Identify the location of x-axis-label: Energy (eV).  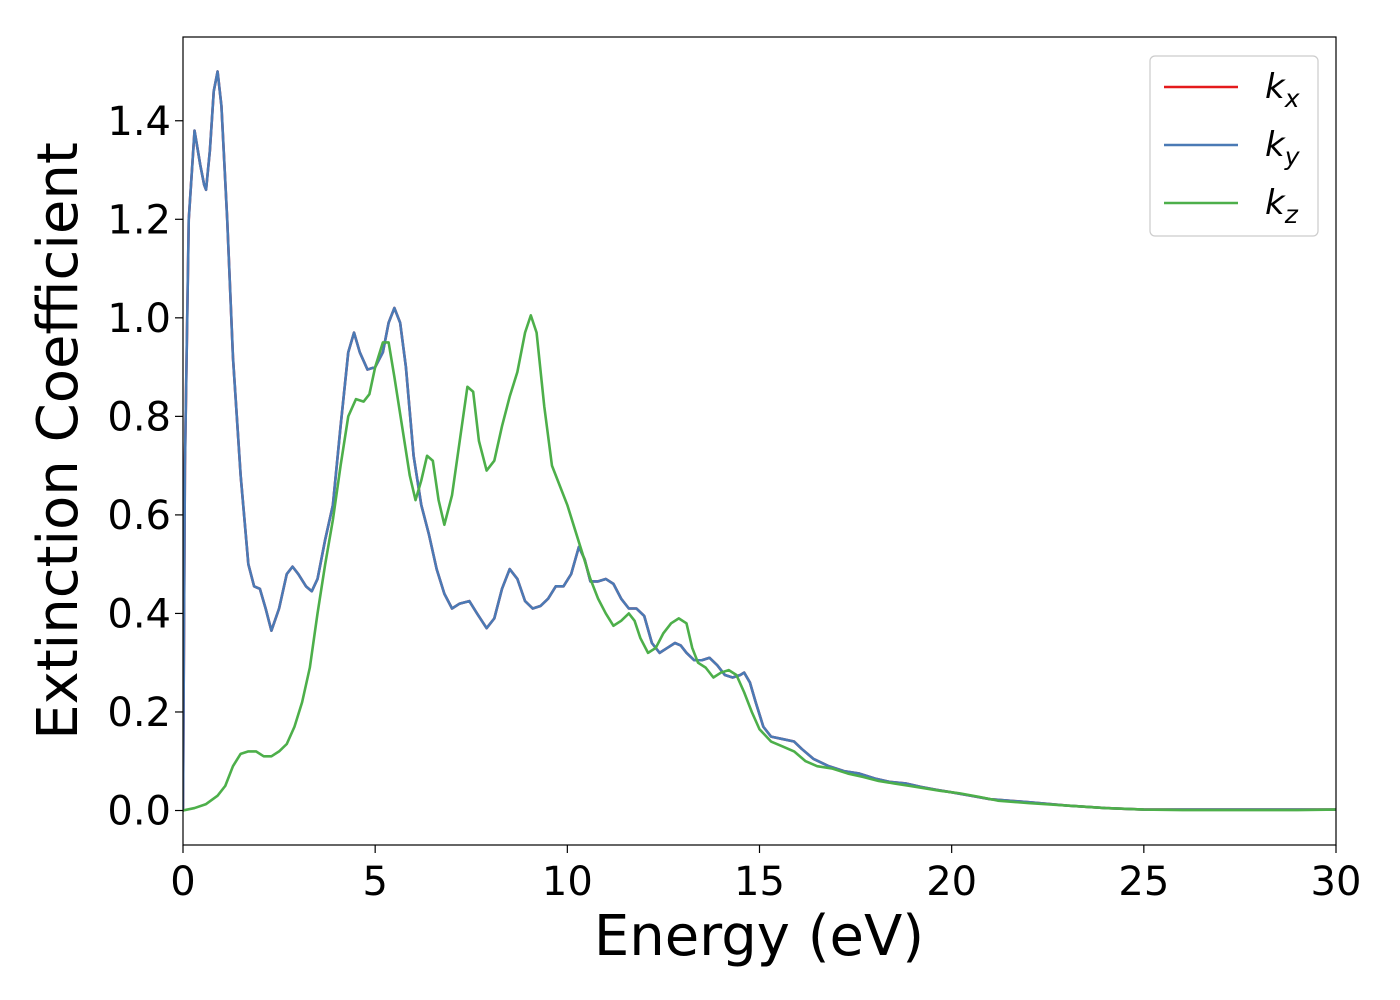
(759, 936).